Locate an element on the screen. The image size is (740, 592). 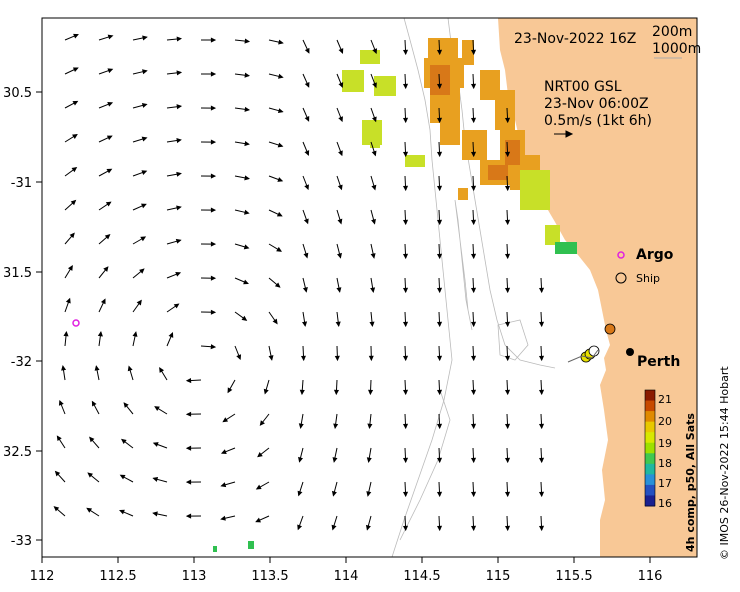
sst-hot-patches is located at coordinates (475, 122).